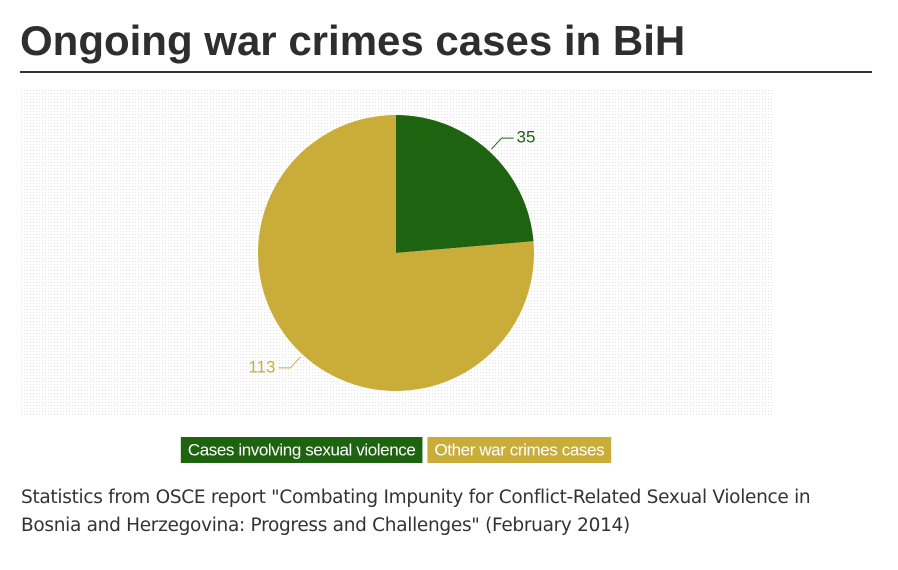 This screenshot has width=898, height=570. What do you see at coordinates (352, 40) in the screenshot?
I see `chart-title: Ongoing war crimes cases in BiH` at bounding box center [352, 40].